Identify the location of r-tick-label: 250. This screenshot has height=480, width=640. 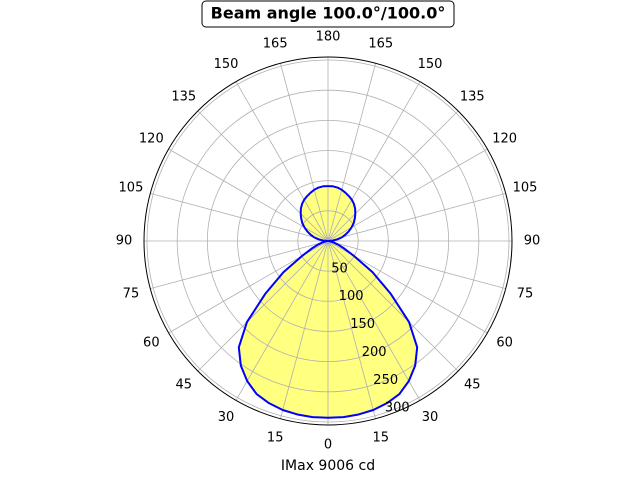
(385, 380).